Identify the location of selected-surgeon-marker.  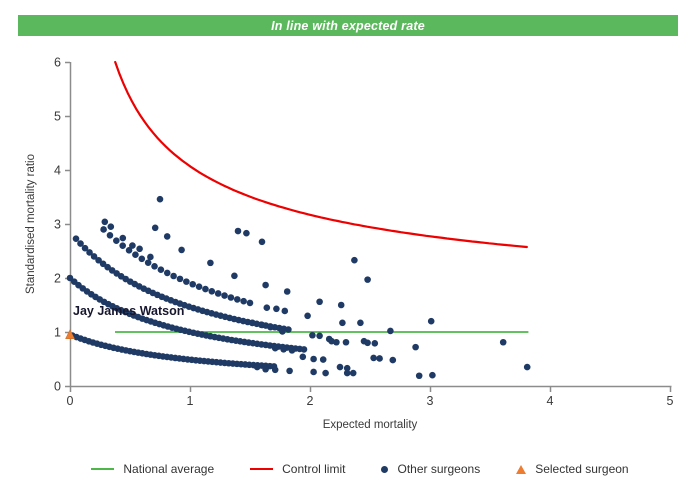
(70, 334).